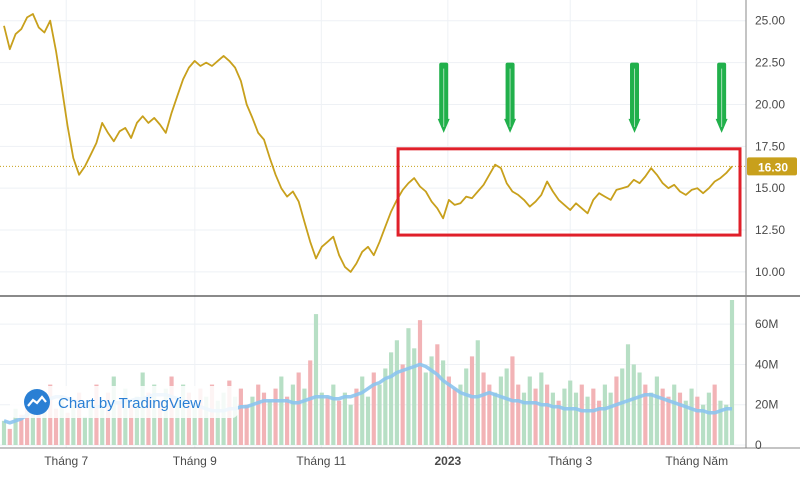 The image size is (800, 477). I want to click on time-tick-label: Tháng Năm, so click(696, 461).